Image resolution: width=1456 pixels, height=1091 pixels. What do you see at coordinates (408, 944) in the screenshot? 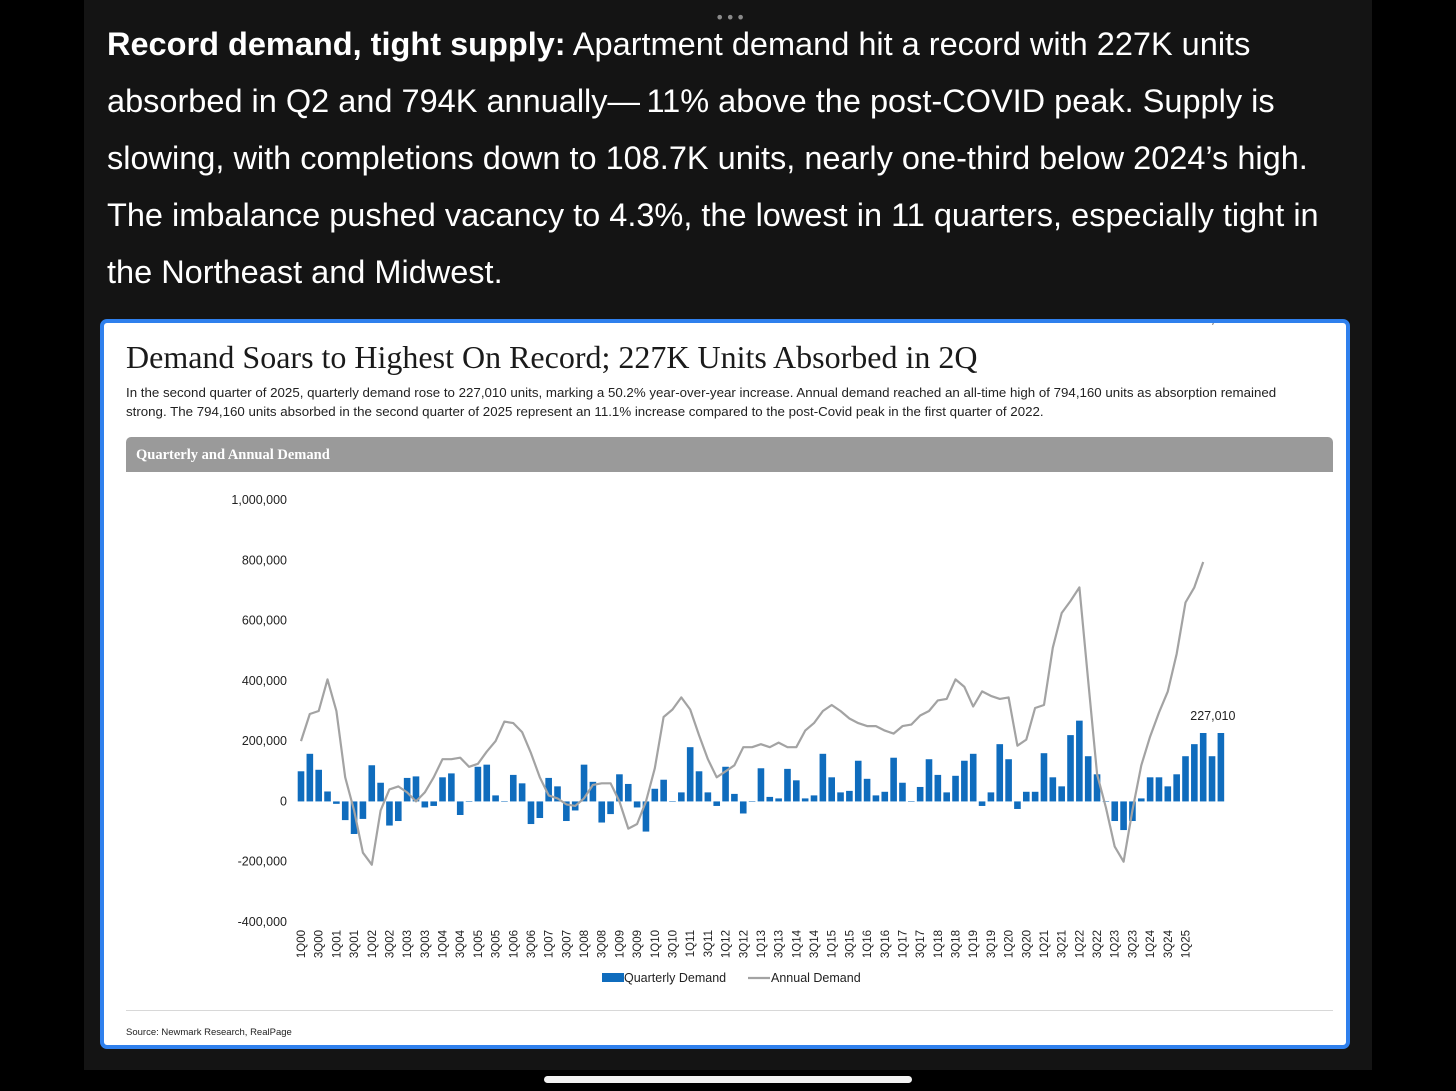
I see `x-tick-label: 1Q03` at bounding box center [408, 944].